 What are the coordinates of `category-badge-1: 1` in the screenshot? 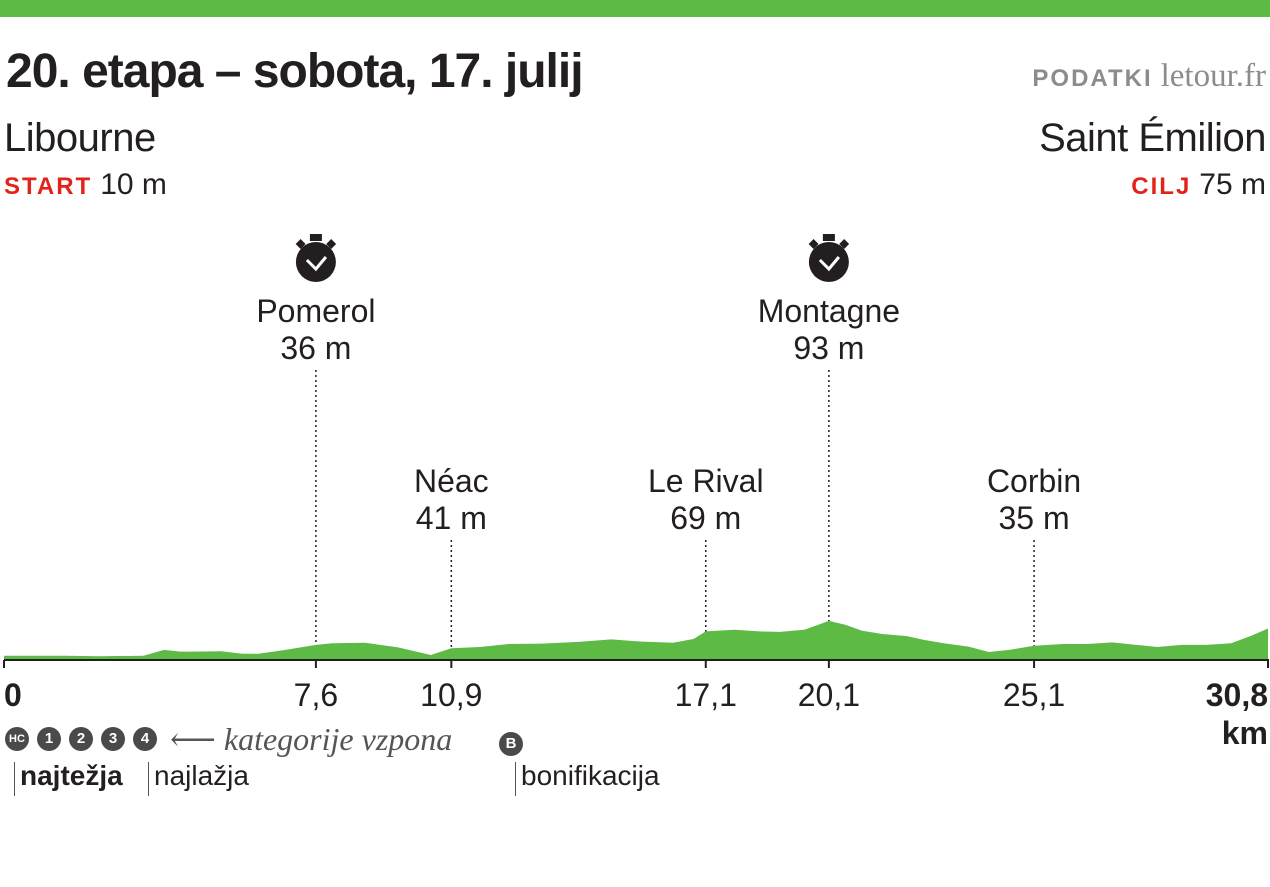 It's located at (49, 739).